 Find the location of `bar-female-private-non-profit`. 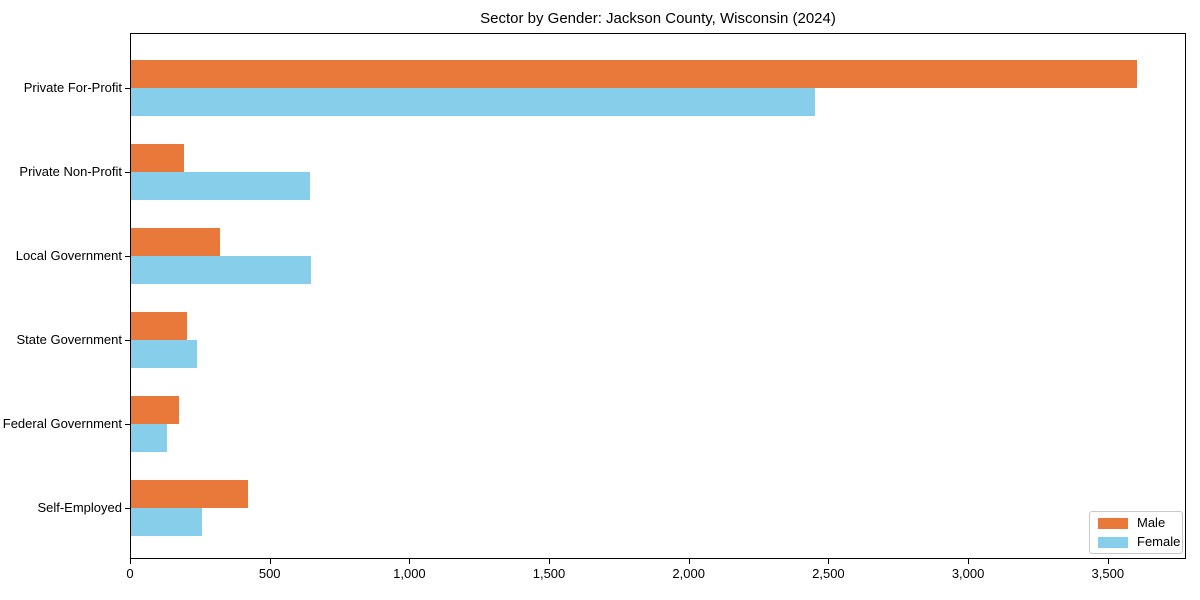

bar-female-private-non-profit is located at coordinates (220, 186).